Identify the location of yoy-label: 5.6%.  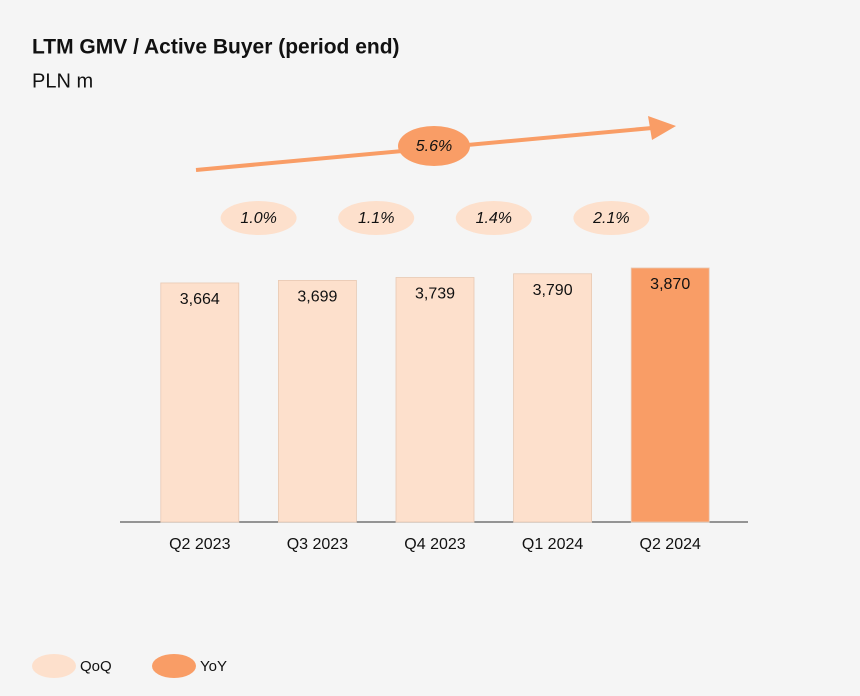
(434, 146).